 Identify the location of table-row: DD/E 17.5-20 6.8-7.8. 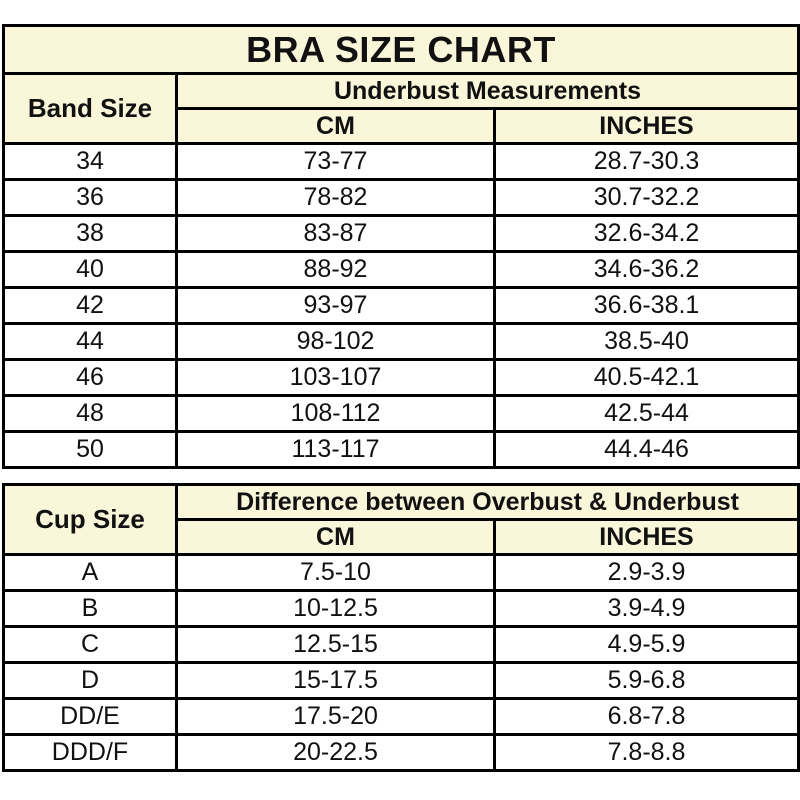
(401, 716).